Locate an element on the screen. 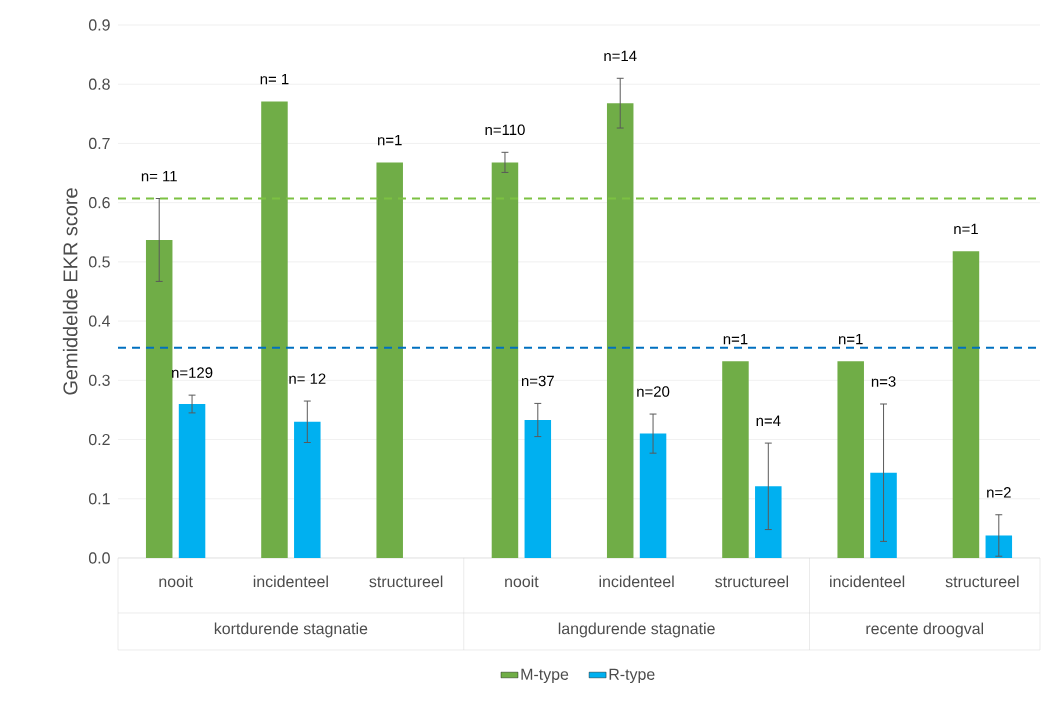  y-tick-label: 0.9 is located at coordinates (99, 25).